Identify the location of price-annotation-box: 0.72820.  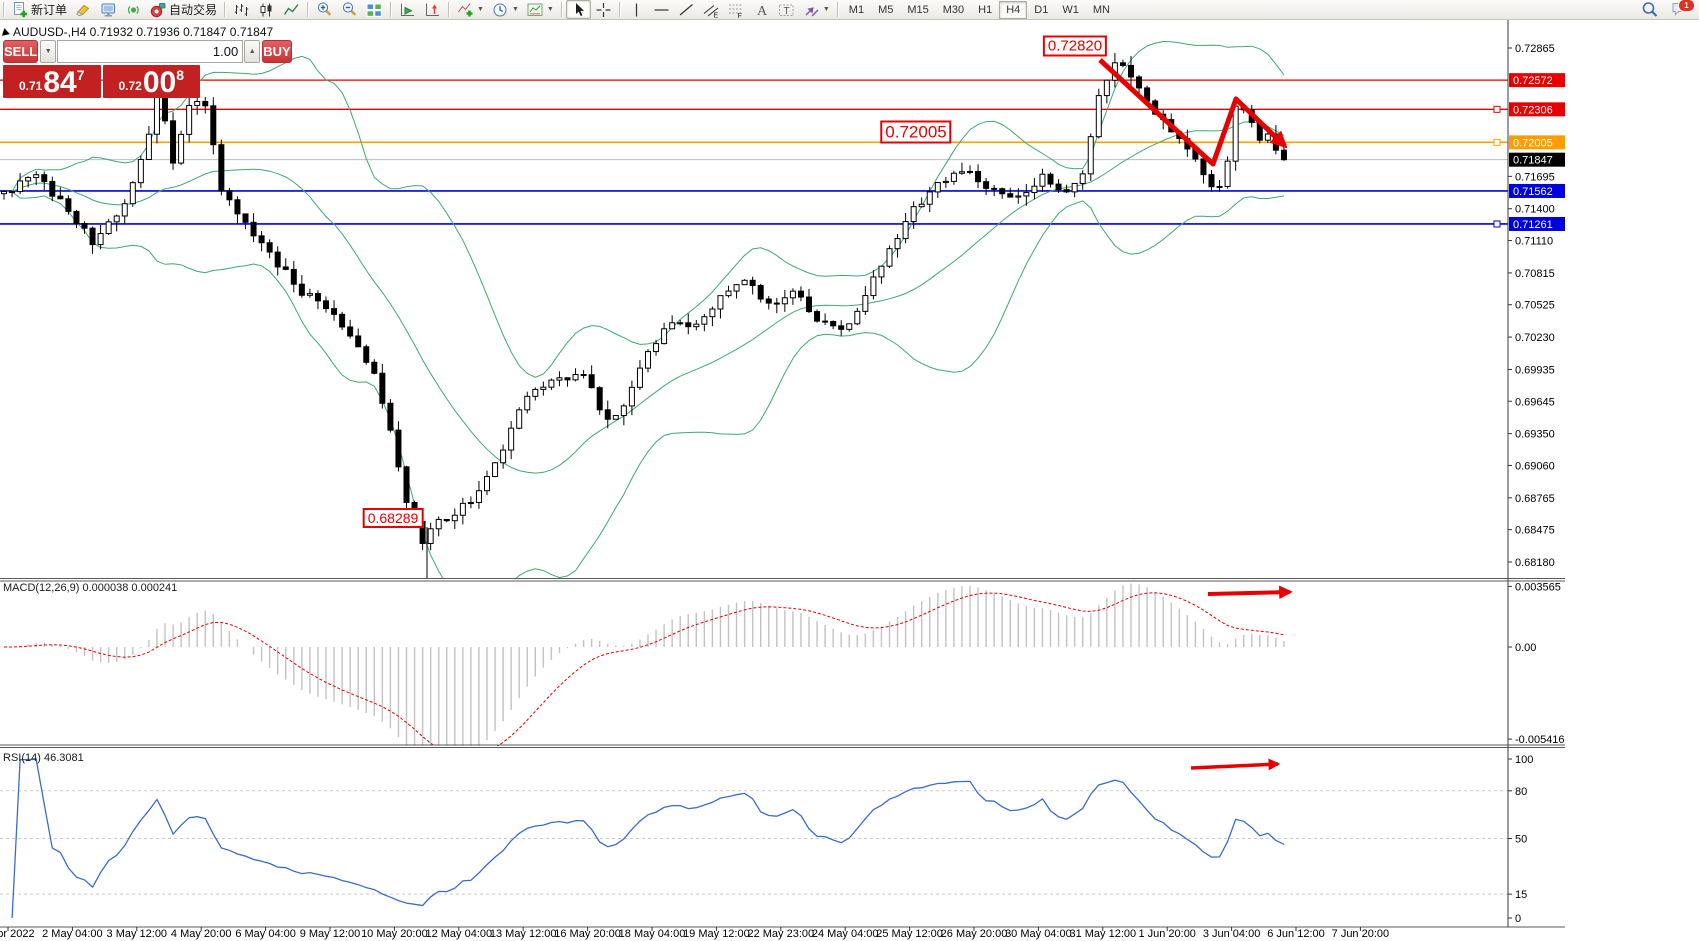
(1075, 46).